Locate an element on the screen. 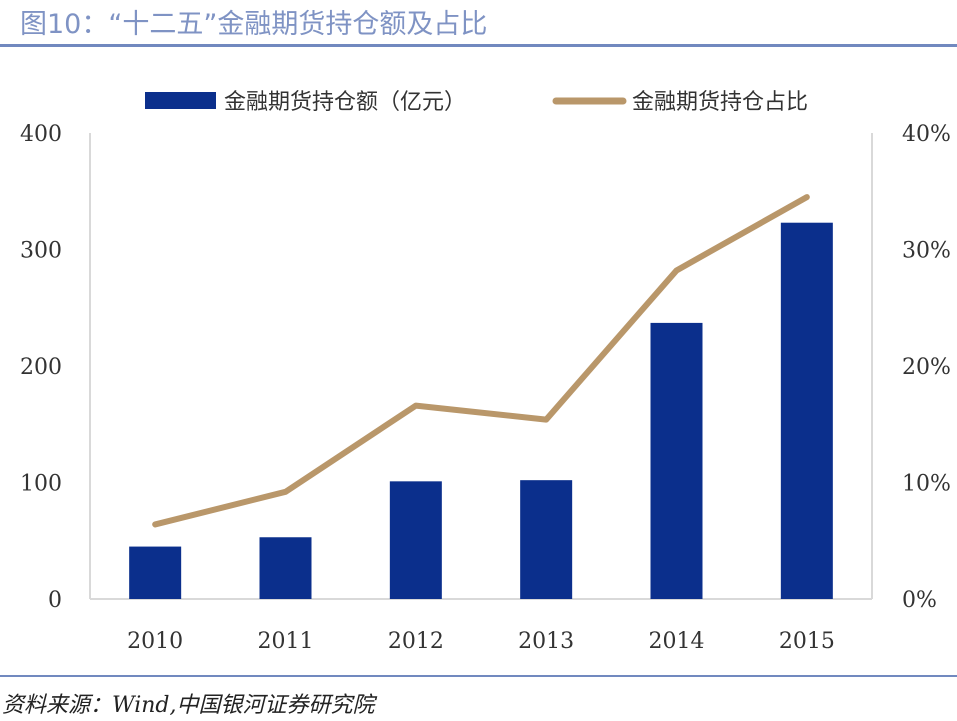 Image resolution: width=957 pixels, height=721 pixels. legend-swatch-bar is located at coordinates (180, 100).